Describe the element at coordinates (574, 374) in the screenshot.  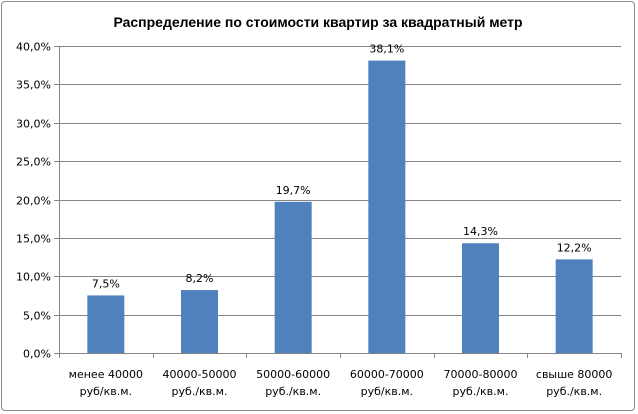
I see `x-tick-label: свыше 80000` at that location.